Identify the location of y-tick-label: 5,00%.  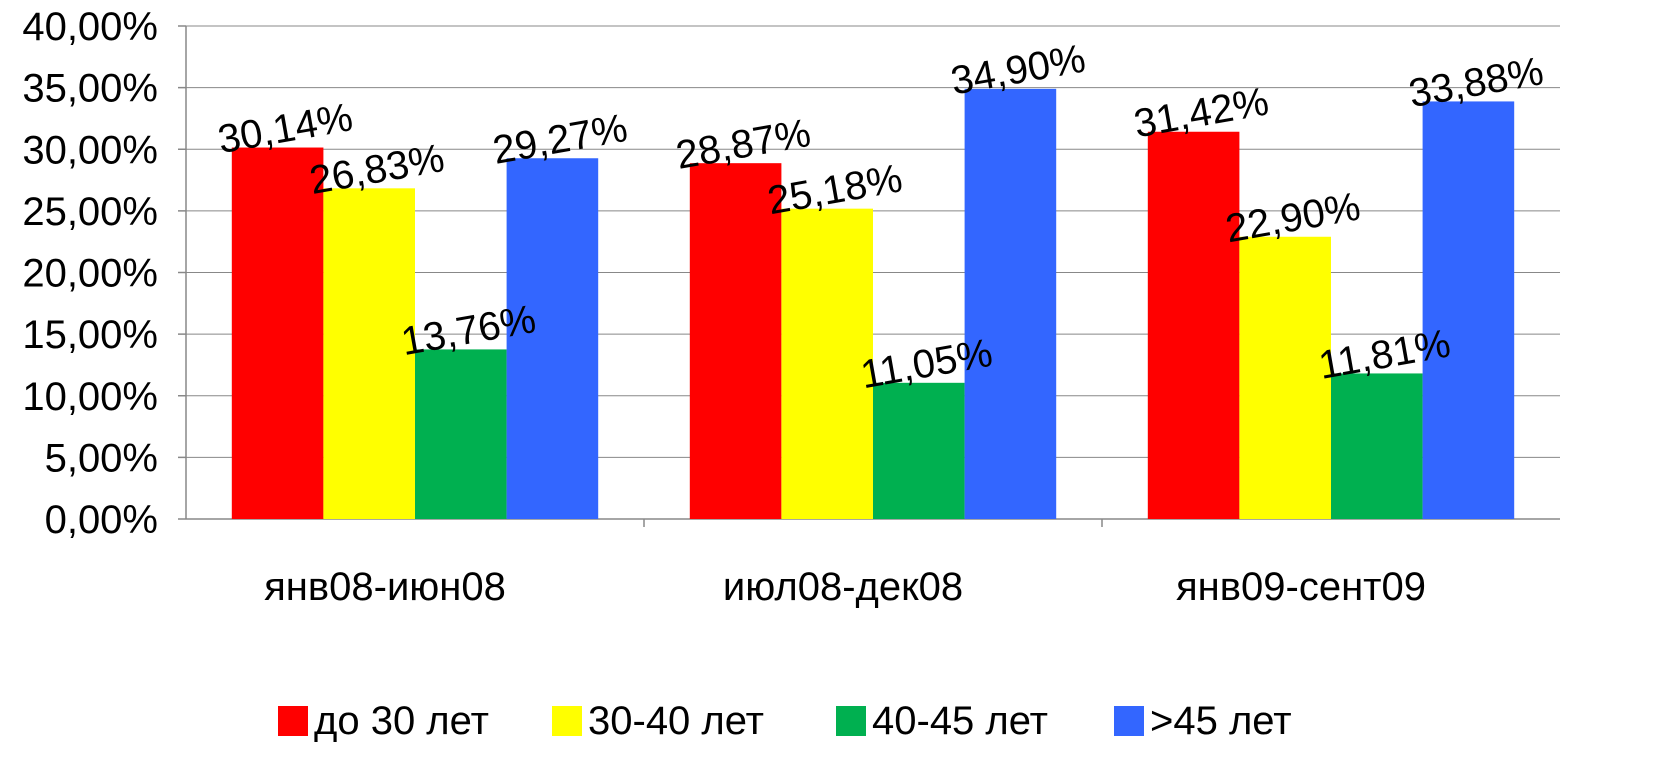
(101, 458).